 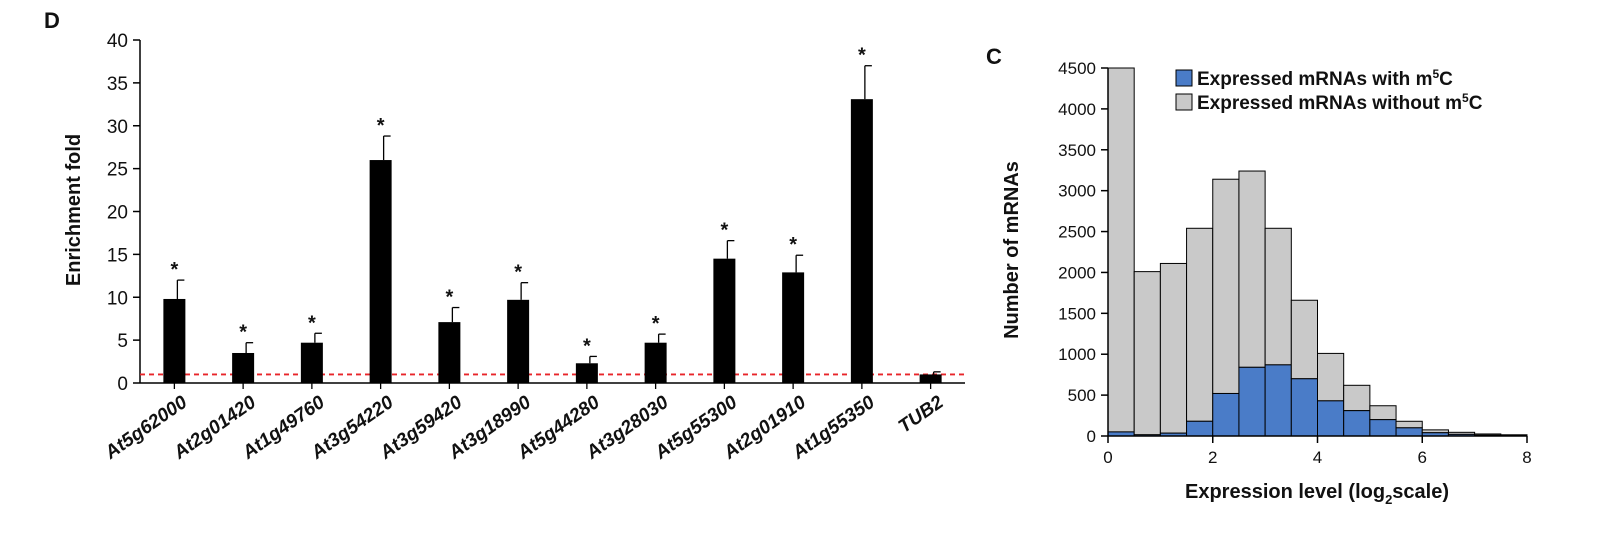 I want to click on bar-At3g59420, so click(x=449, y=352).